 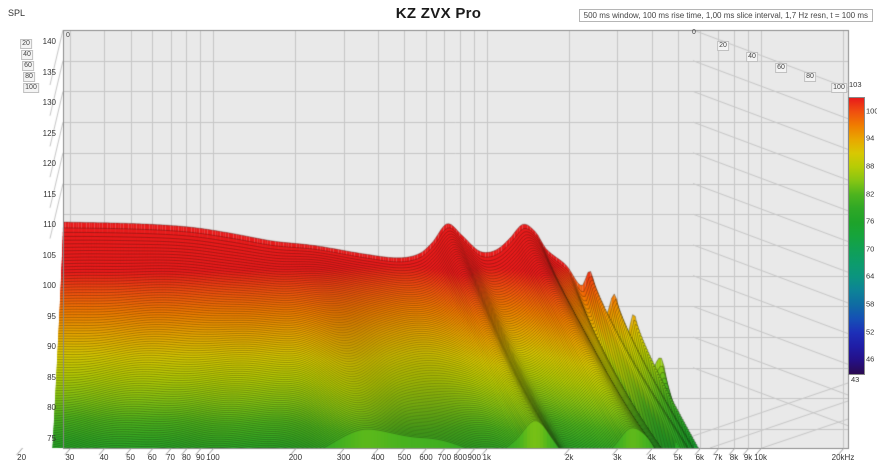 What do you see at coordinates (870, 138) in the screenshot?
I see `legend-tick-label: 94` at bounding box center [870, 138].